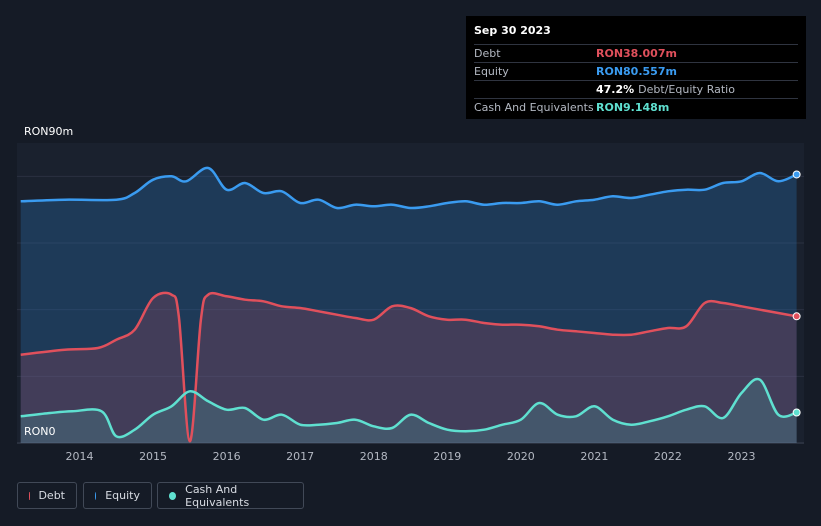 The width and height of the screenshot is (821, 526). I want to click on cash-and-equivalents-area, so click(408, 410).